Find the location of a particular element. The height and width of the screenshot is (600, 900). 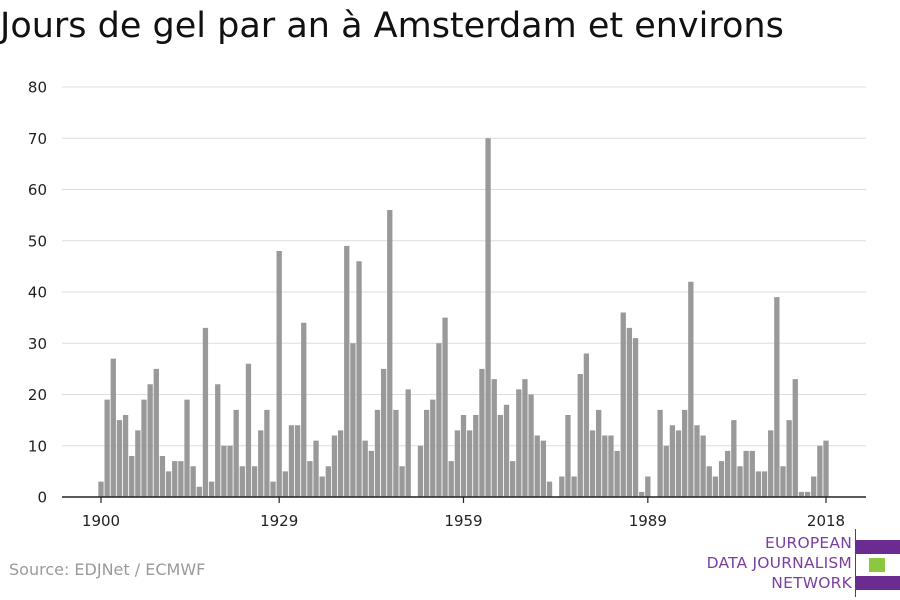

edjnet-logo: EUROPEAN DATA JOURNALISM NETWORK is located at coordinates (800, 563).